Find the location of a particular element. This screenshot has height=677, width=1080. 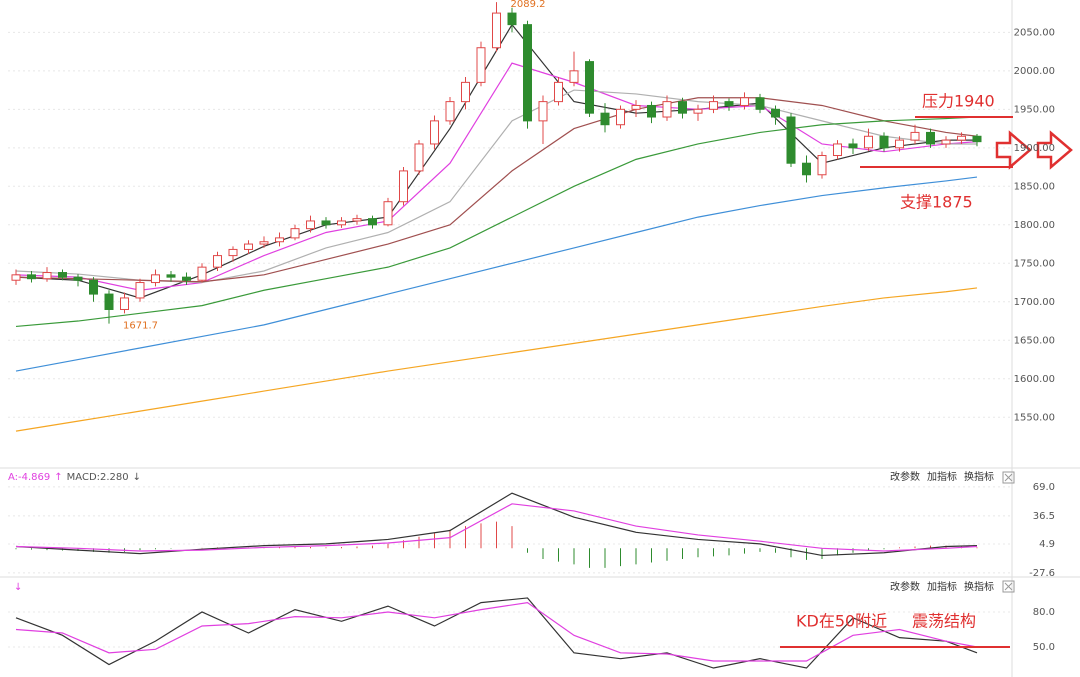

indicator-header: MACD:2.280 is located at coordinates (98, 477).